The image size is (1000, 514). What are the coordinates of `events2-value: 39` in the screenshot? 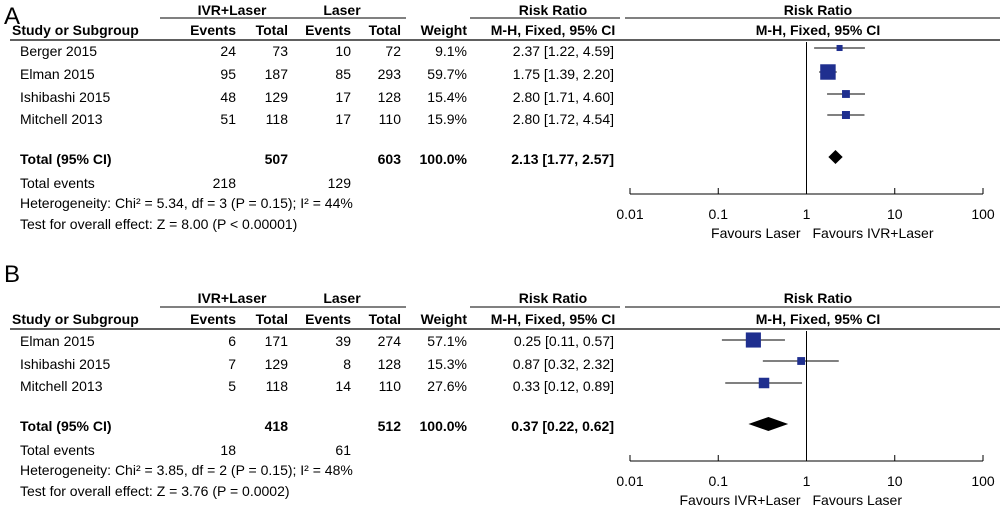 It's located at (343, 341).